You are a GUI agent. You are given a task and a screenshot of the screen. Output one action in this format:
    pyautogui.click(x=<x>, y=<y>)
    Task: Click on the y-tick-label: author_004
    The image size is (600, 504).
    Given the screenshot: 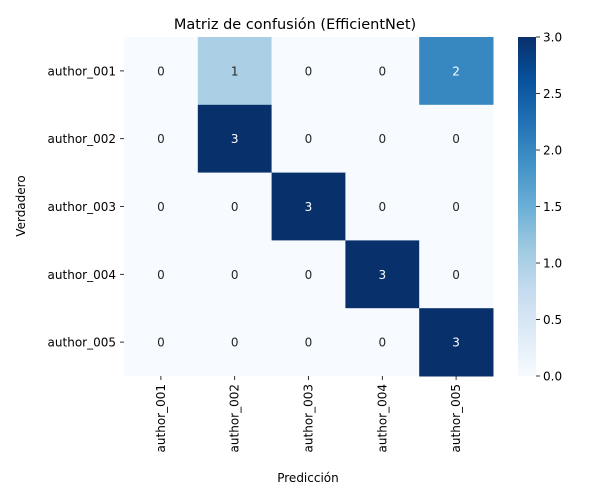 What is the action you would take?
    pyautogui.click(x=82, y=275)
    